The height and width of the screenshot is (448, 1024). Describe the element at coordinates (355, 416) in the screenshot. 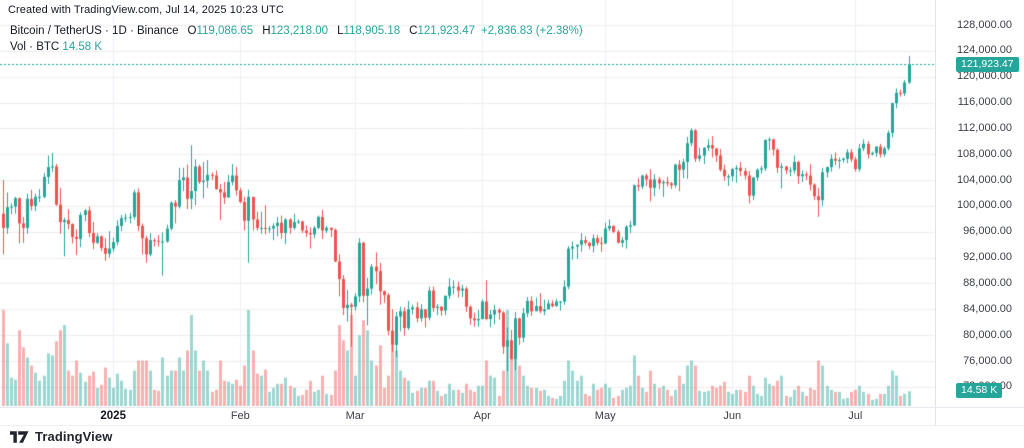

I see `time-axis-label: Mar` at that location.